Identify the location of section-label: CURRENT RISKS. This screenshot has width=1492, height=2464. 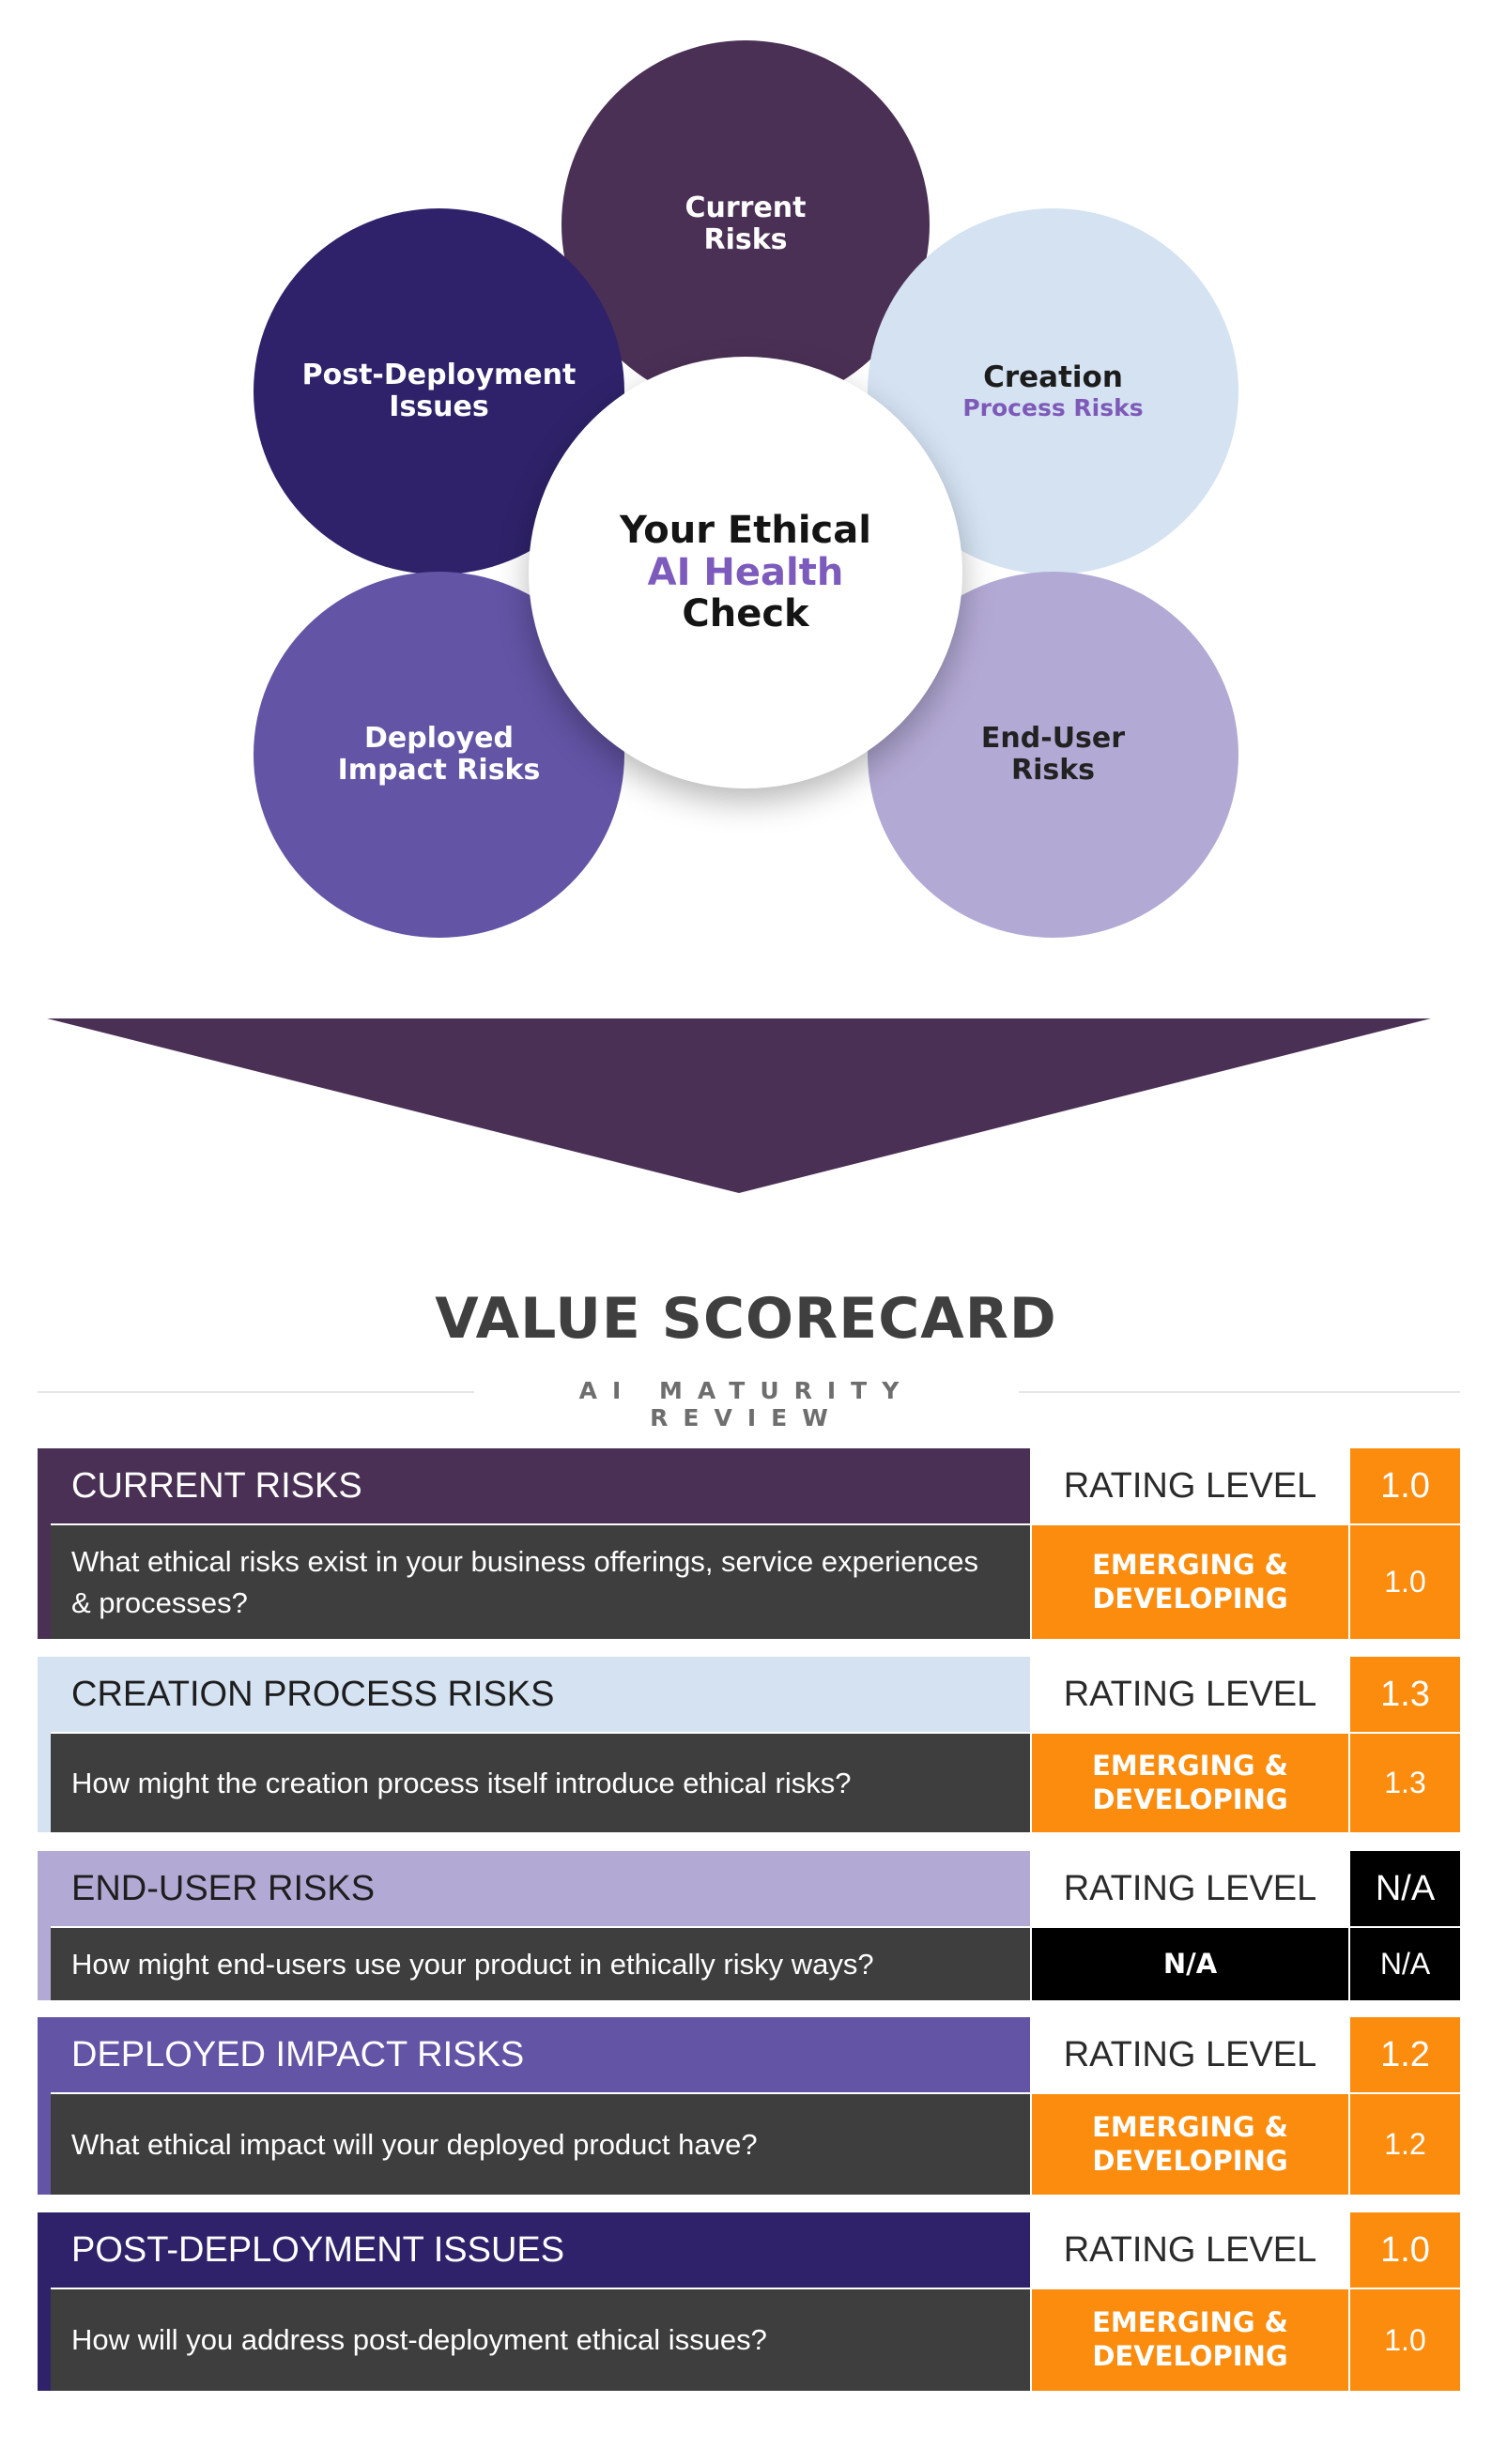
(534, 1485).